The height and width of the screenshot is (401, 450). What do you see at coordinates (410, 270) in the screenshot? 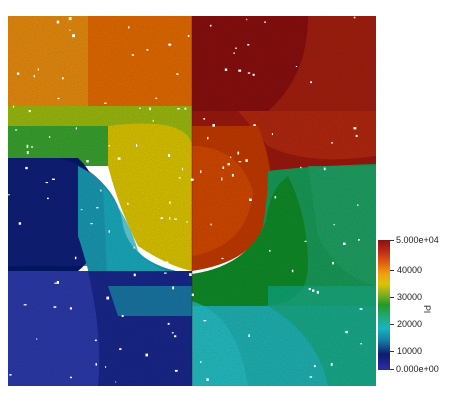
I see `scalar-bar-tick-label: 40000` at bounding box center [410, 270].